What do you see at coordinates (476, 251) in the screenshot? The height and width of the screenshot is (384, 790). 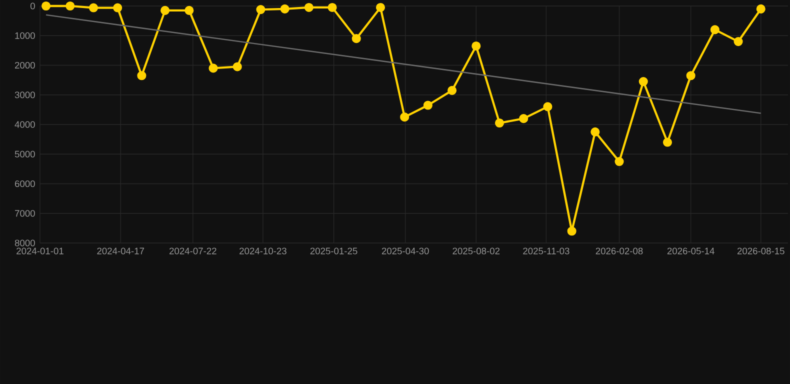 I see `x-tick-label: 2025-08-02` at bounding box center [476, 251].